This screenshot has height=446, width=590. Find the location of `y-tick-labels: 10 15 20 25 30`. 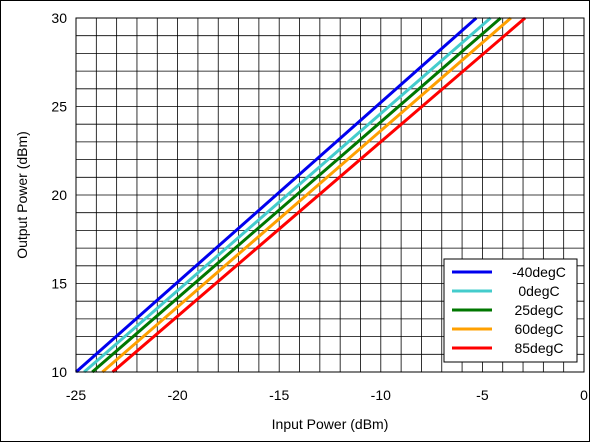

y-tick-labels: 10 15 20 25 30 is located at coordinates (59, 195).